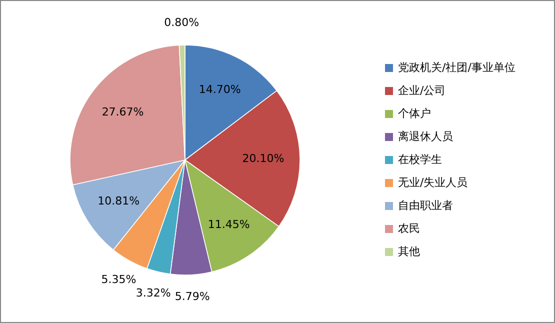  Describe the element at coordinates (425, 137) in the screenshot. I see `legend-label: 离退休人员` at that location.